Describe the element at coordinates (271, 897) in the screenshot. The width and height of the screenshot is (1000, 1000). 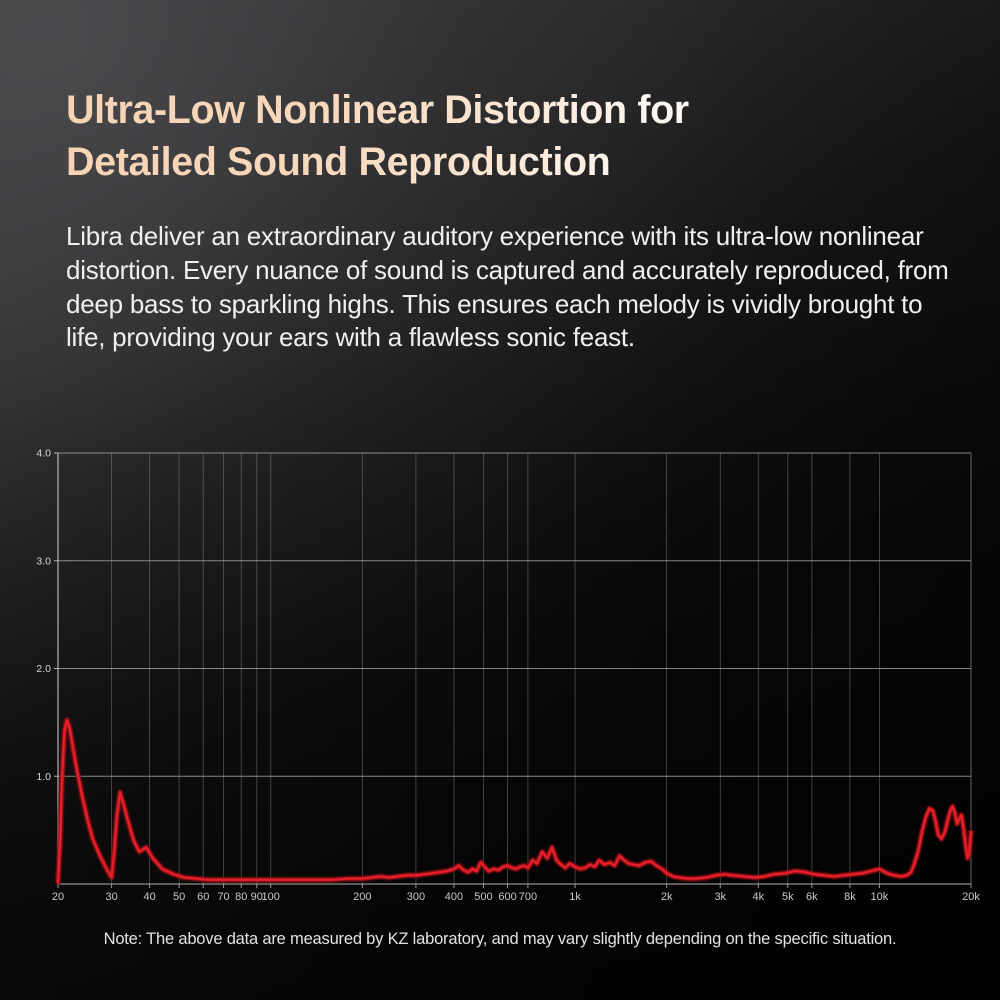
I see `x-axis-label: 100` at that location.